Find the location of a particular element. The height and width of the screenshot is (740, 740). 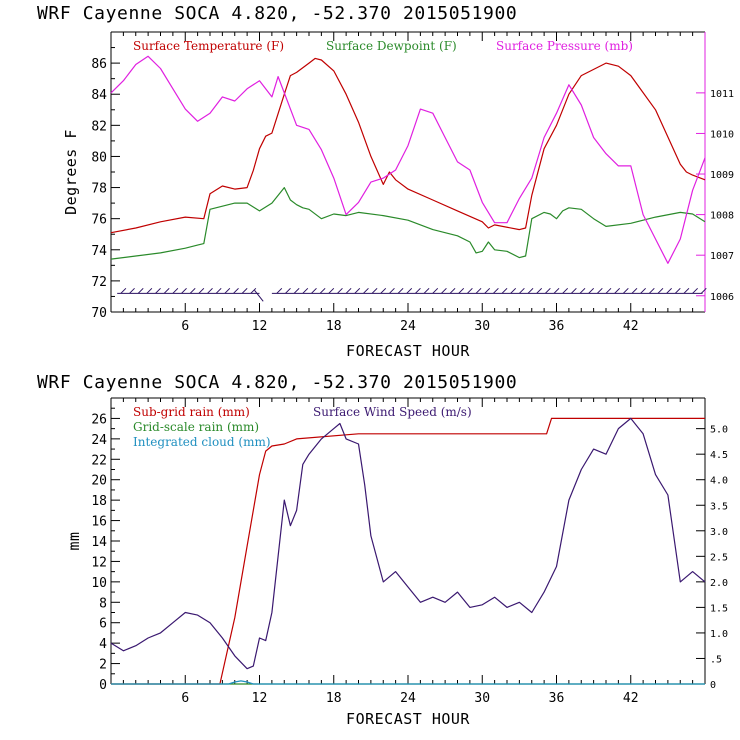

panel1-x-tick-label: 36 is located at coordinates (557, 326).